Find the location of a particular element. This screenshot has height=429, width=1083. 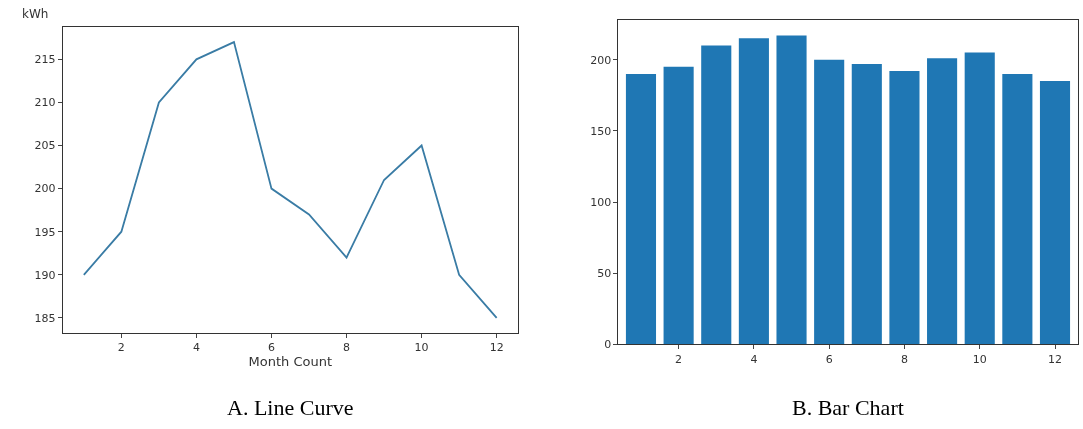

y-tick-label: 100 is located at coordinates (601, 202).